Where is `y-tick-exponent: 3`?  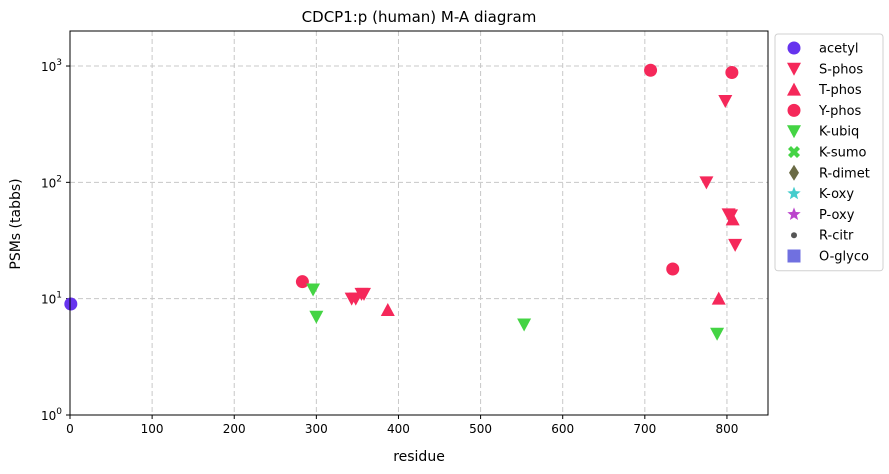 y-tick-exponent: 3 is located at coordinates (59, 63).